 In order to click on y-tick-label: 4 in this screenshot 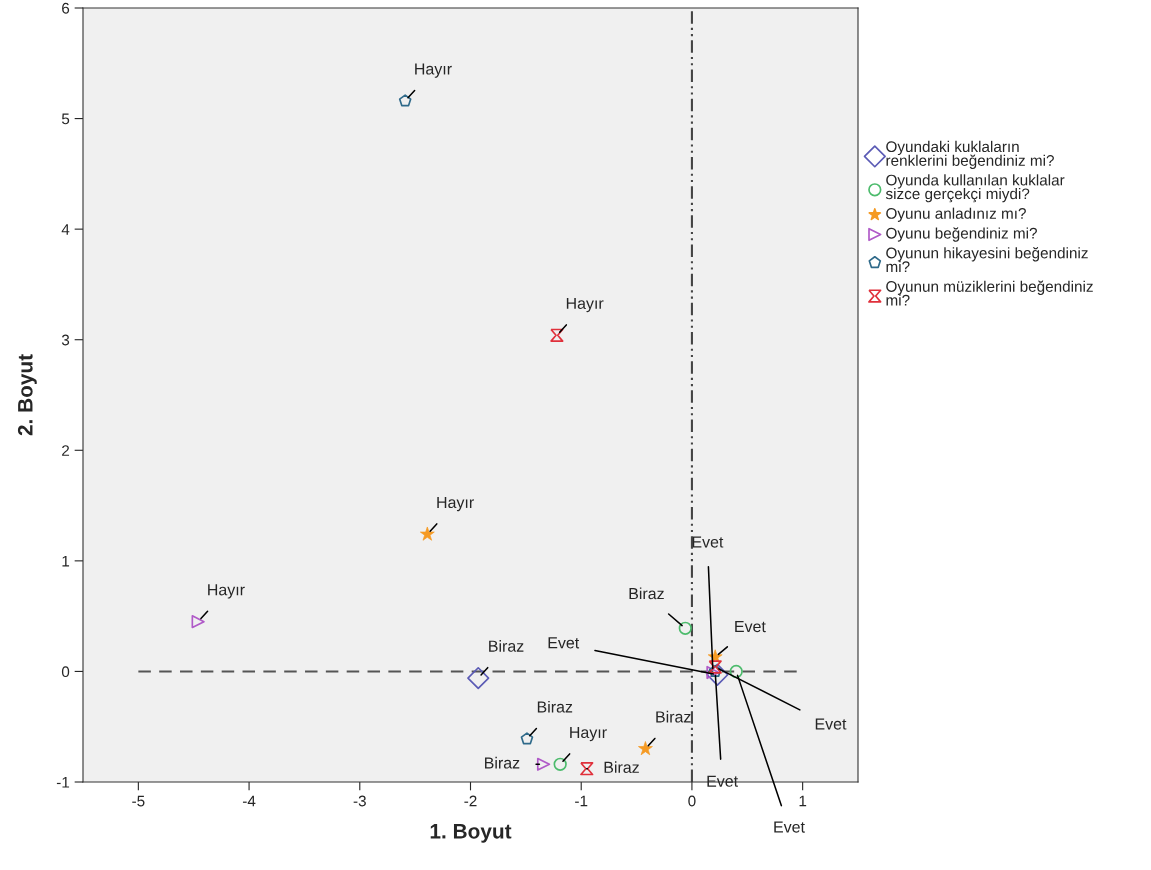, I will do `click(65, 229)`.